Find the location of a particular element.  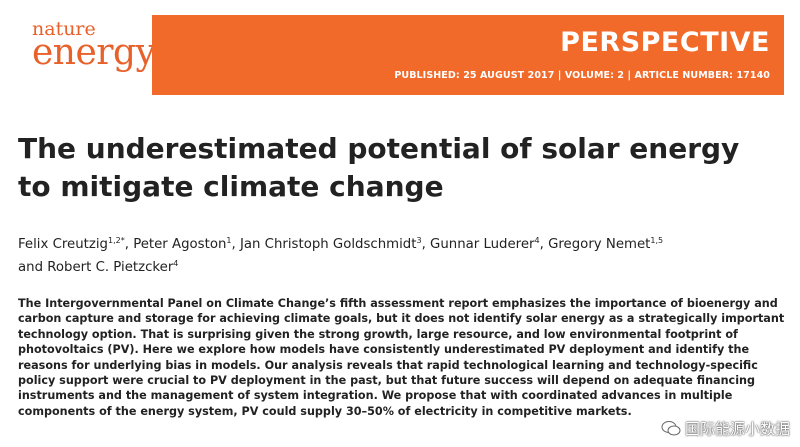

author: Jan Christoph Goldschmidt3, is located at coordinates (332, 244).